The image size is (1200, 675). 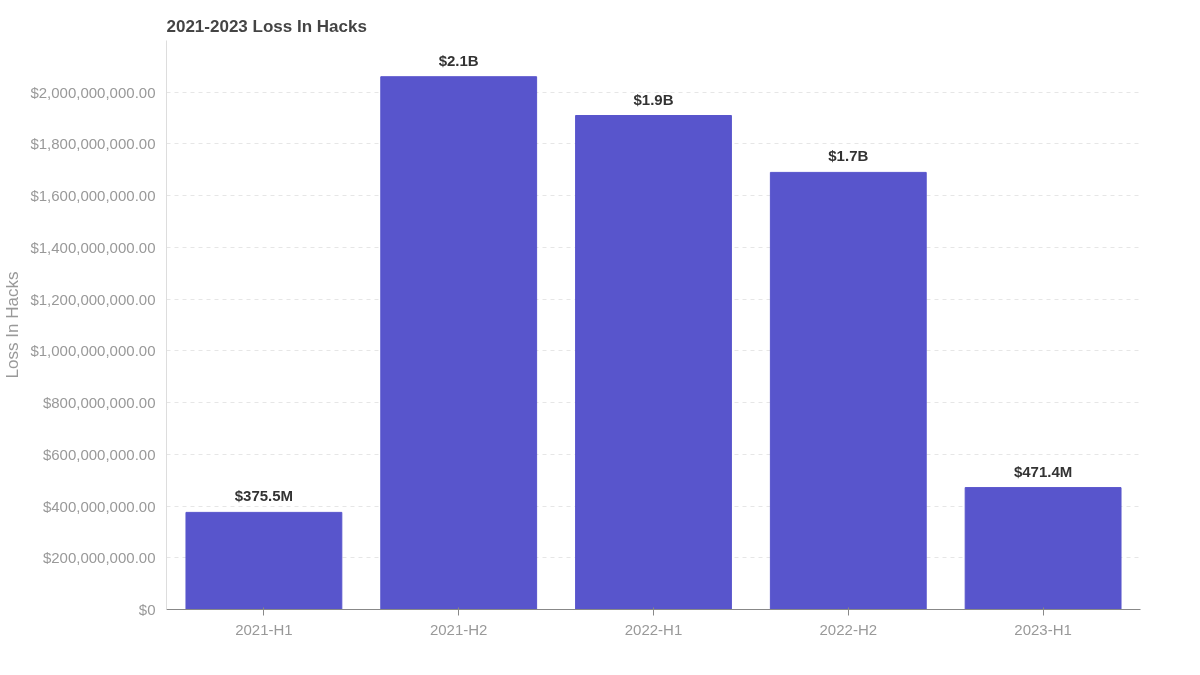 I want to click on data-label: $1.9B, so click(x=653, y=99).